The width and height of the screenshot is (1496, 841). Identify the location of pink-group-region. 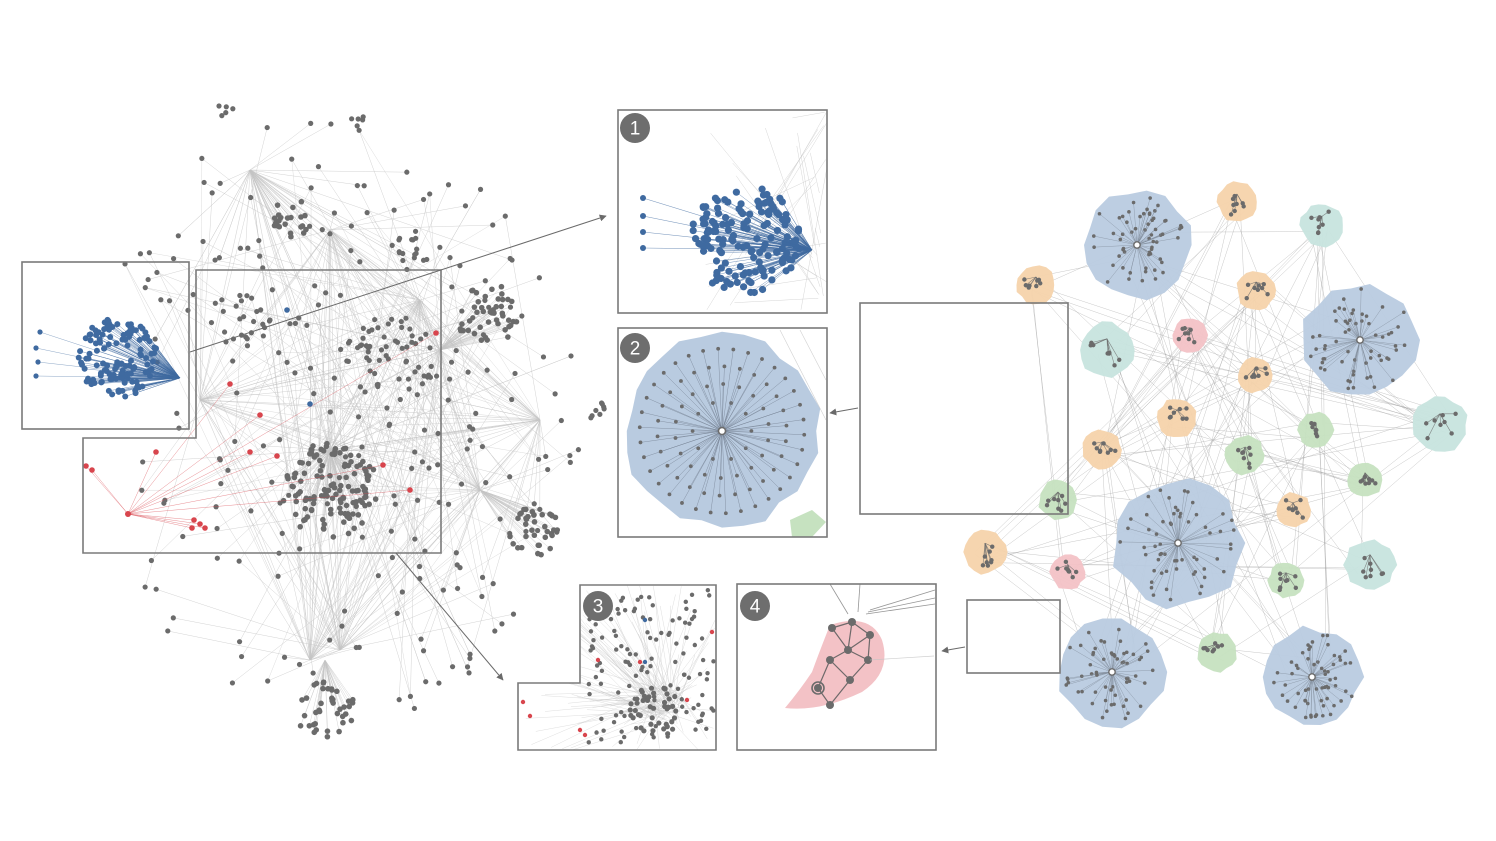
(1190, 335).